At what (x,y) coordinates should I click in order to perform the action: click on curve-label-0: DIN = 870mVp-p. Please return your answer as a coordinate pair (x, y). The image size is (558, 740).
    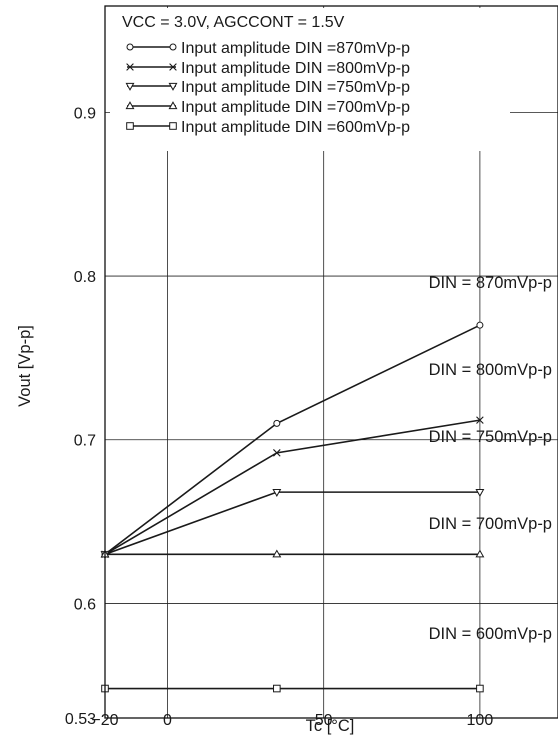
    Looking at the image, I should click on (490, 283).